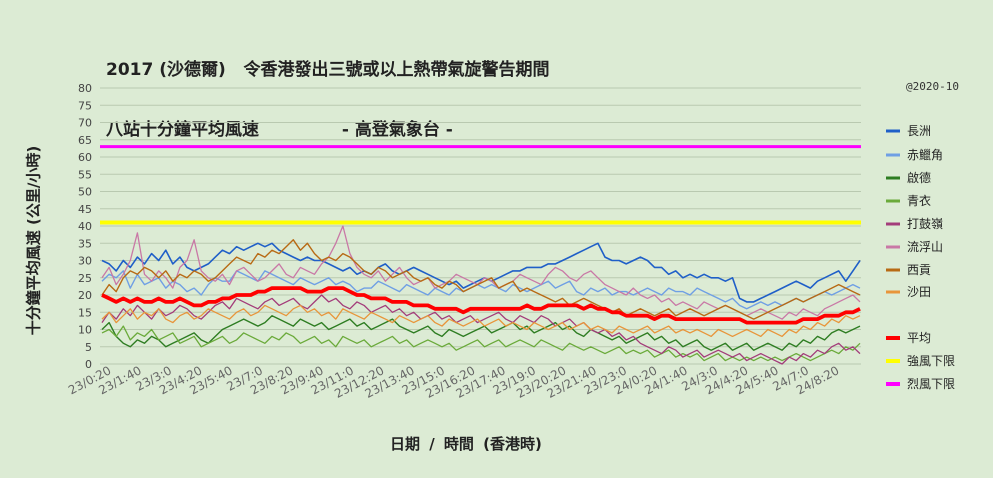  I want to click on legend-item: 青衣, so click(908, 200).